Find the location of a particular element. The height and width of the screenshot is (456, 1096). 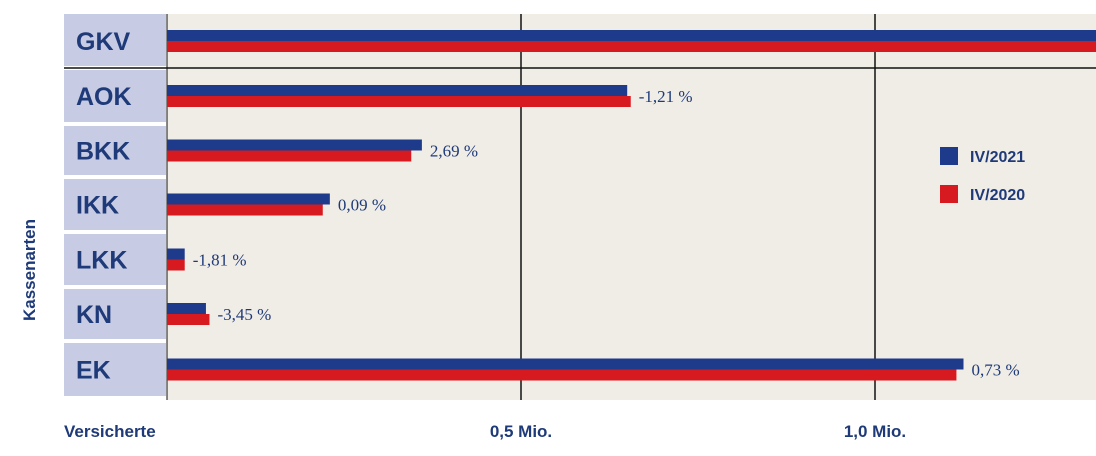

legend: IV/2021 IV/2020 is located at coordinates (982, 175).